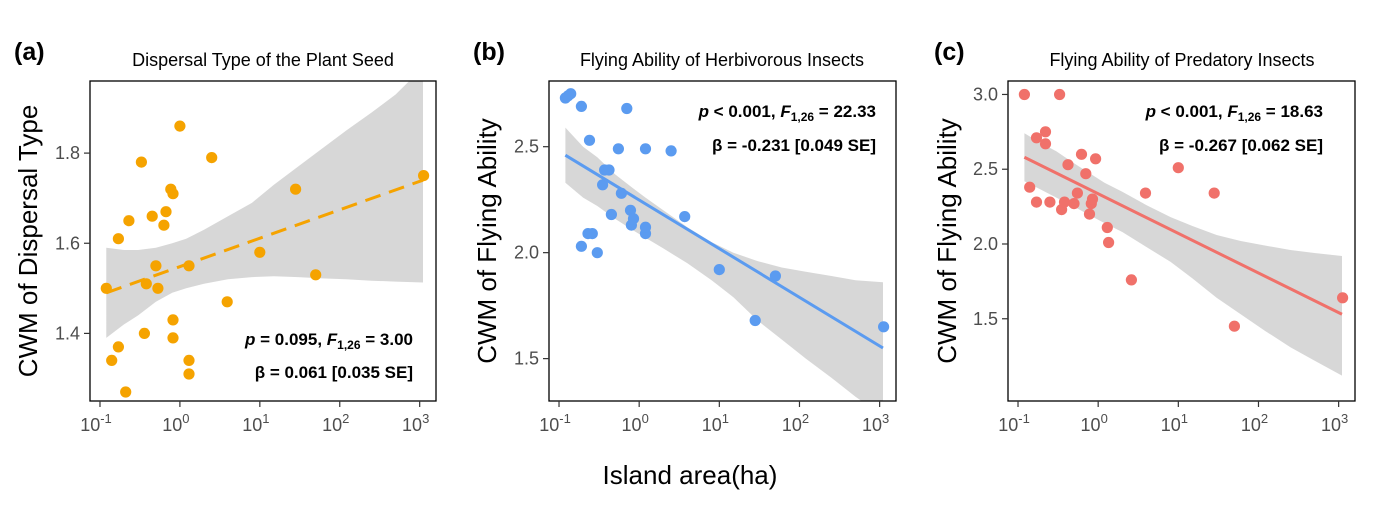  Describe the element at coordinates (67, 333) in the screenshot. I see `y-tick-label: 1.4` at that location.